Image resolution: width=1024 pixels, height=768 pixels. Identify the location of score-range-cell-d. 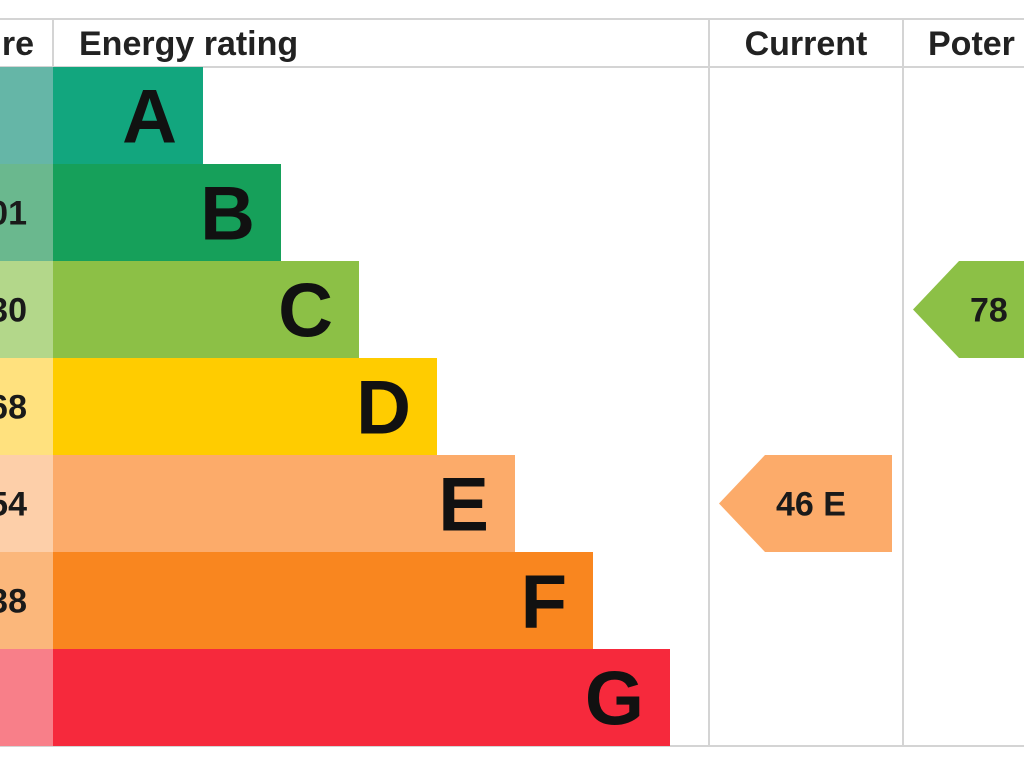
(26, 406).